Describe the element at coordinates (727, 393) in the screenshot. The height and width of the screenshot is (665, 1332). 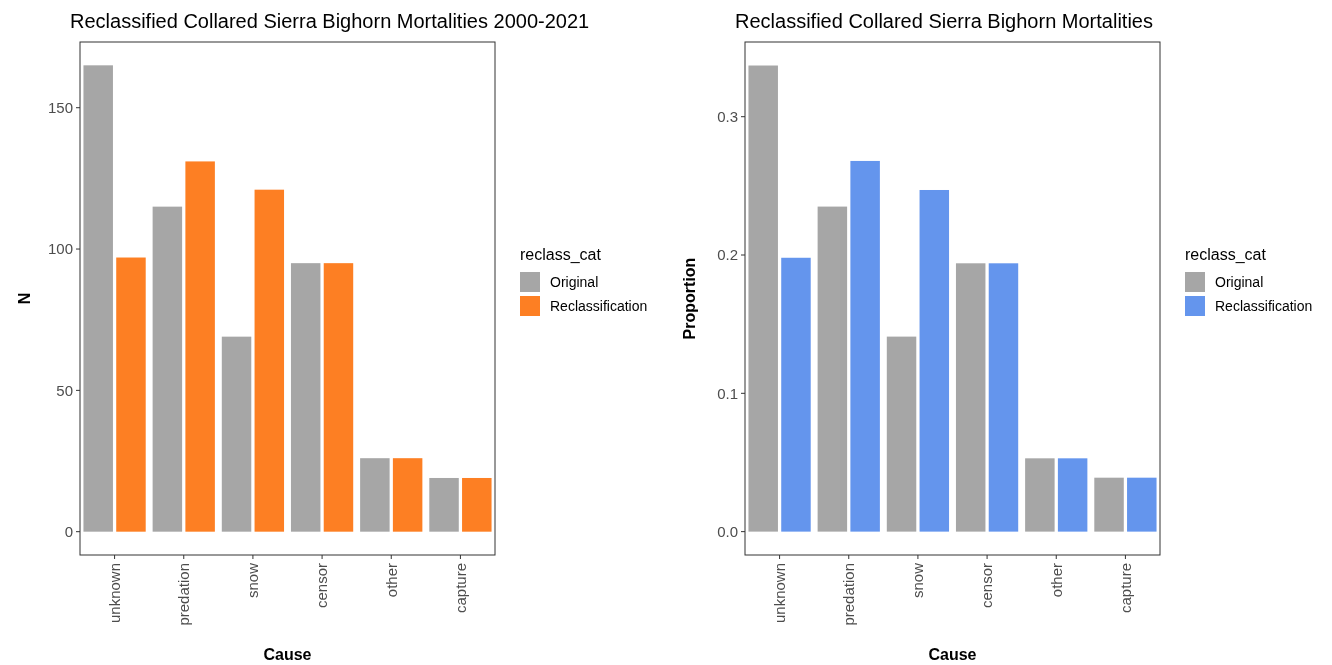
I see `y-tick-label: 0.1` at that location.